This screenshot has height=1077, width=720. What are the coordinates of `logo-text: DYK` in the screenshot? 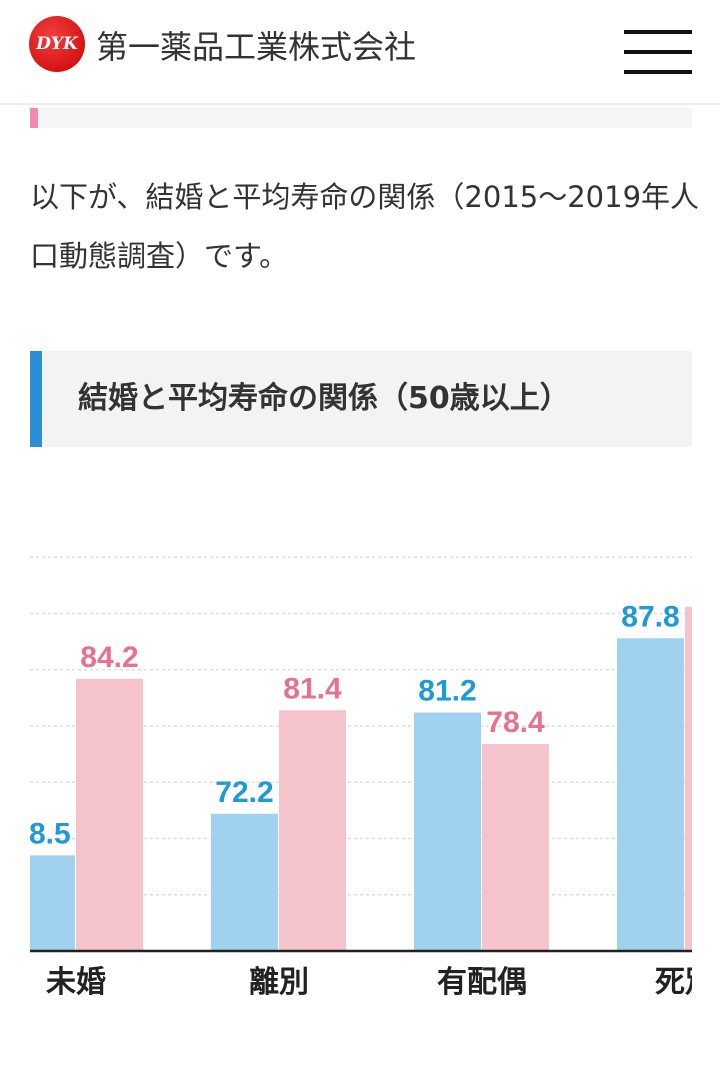 It's located at (57, 44).